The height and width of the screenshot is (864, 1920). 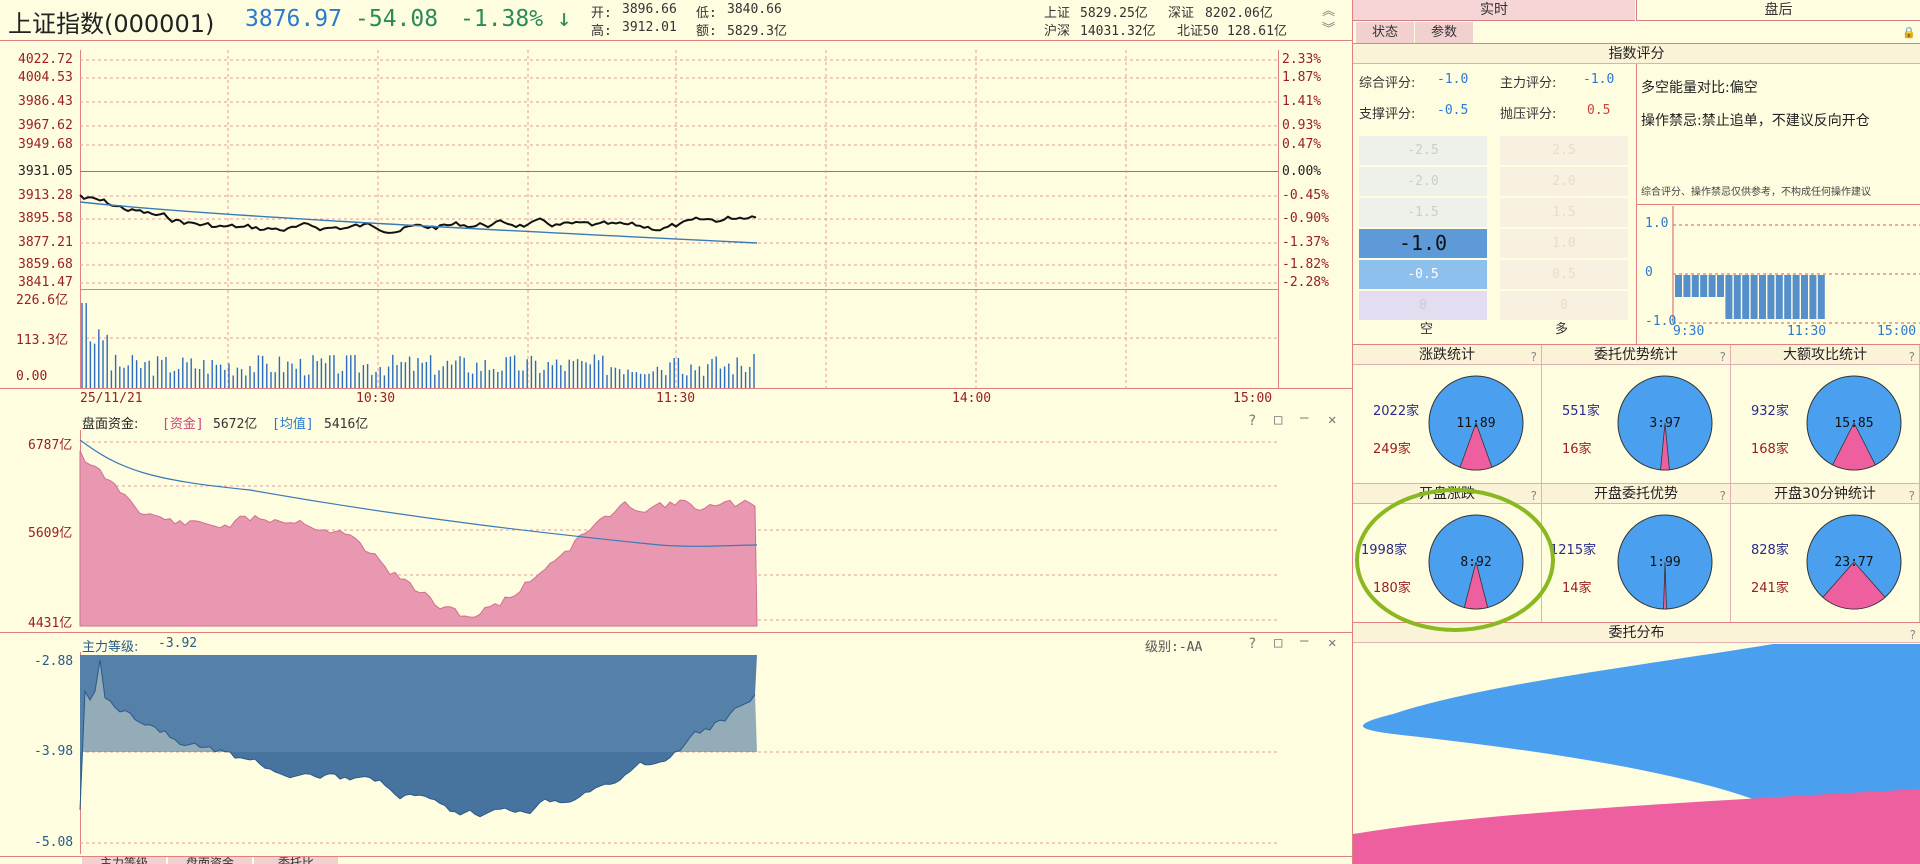 I want to click on stat-card: 大额攻比统计? 932家 168家 15:85, so click(x=1825, y=414).